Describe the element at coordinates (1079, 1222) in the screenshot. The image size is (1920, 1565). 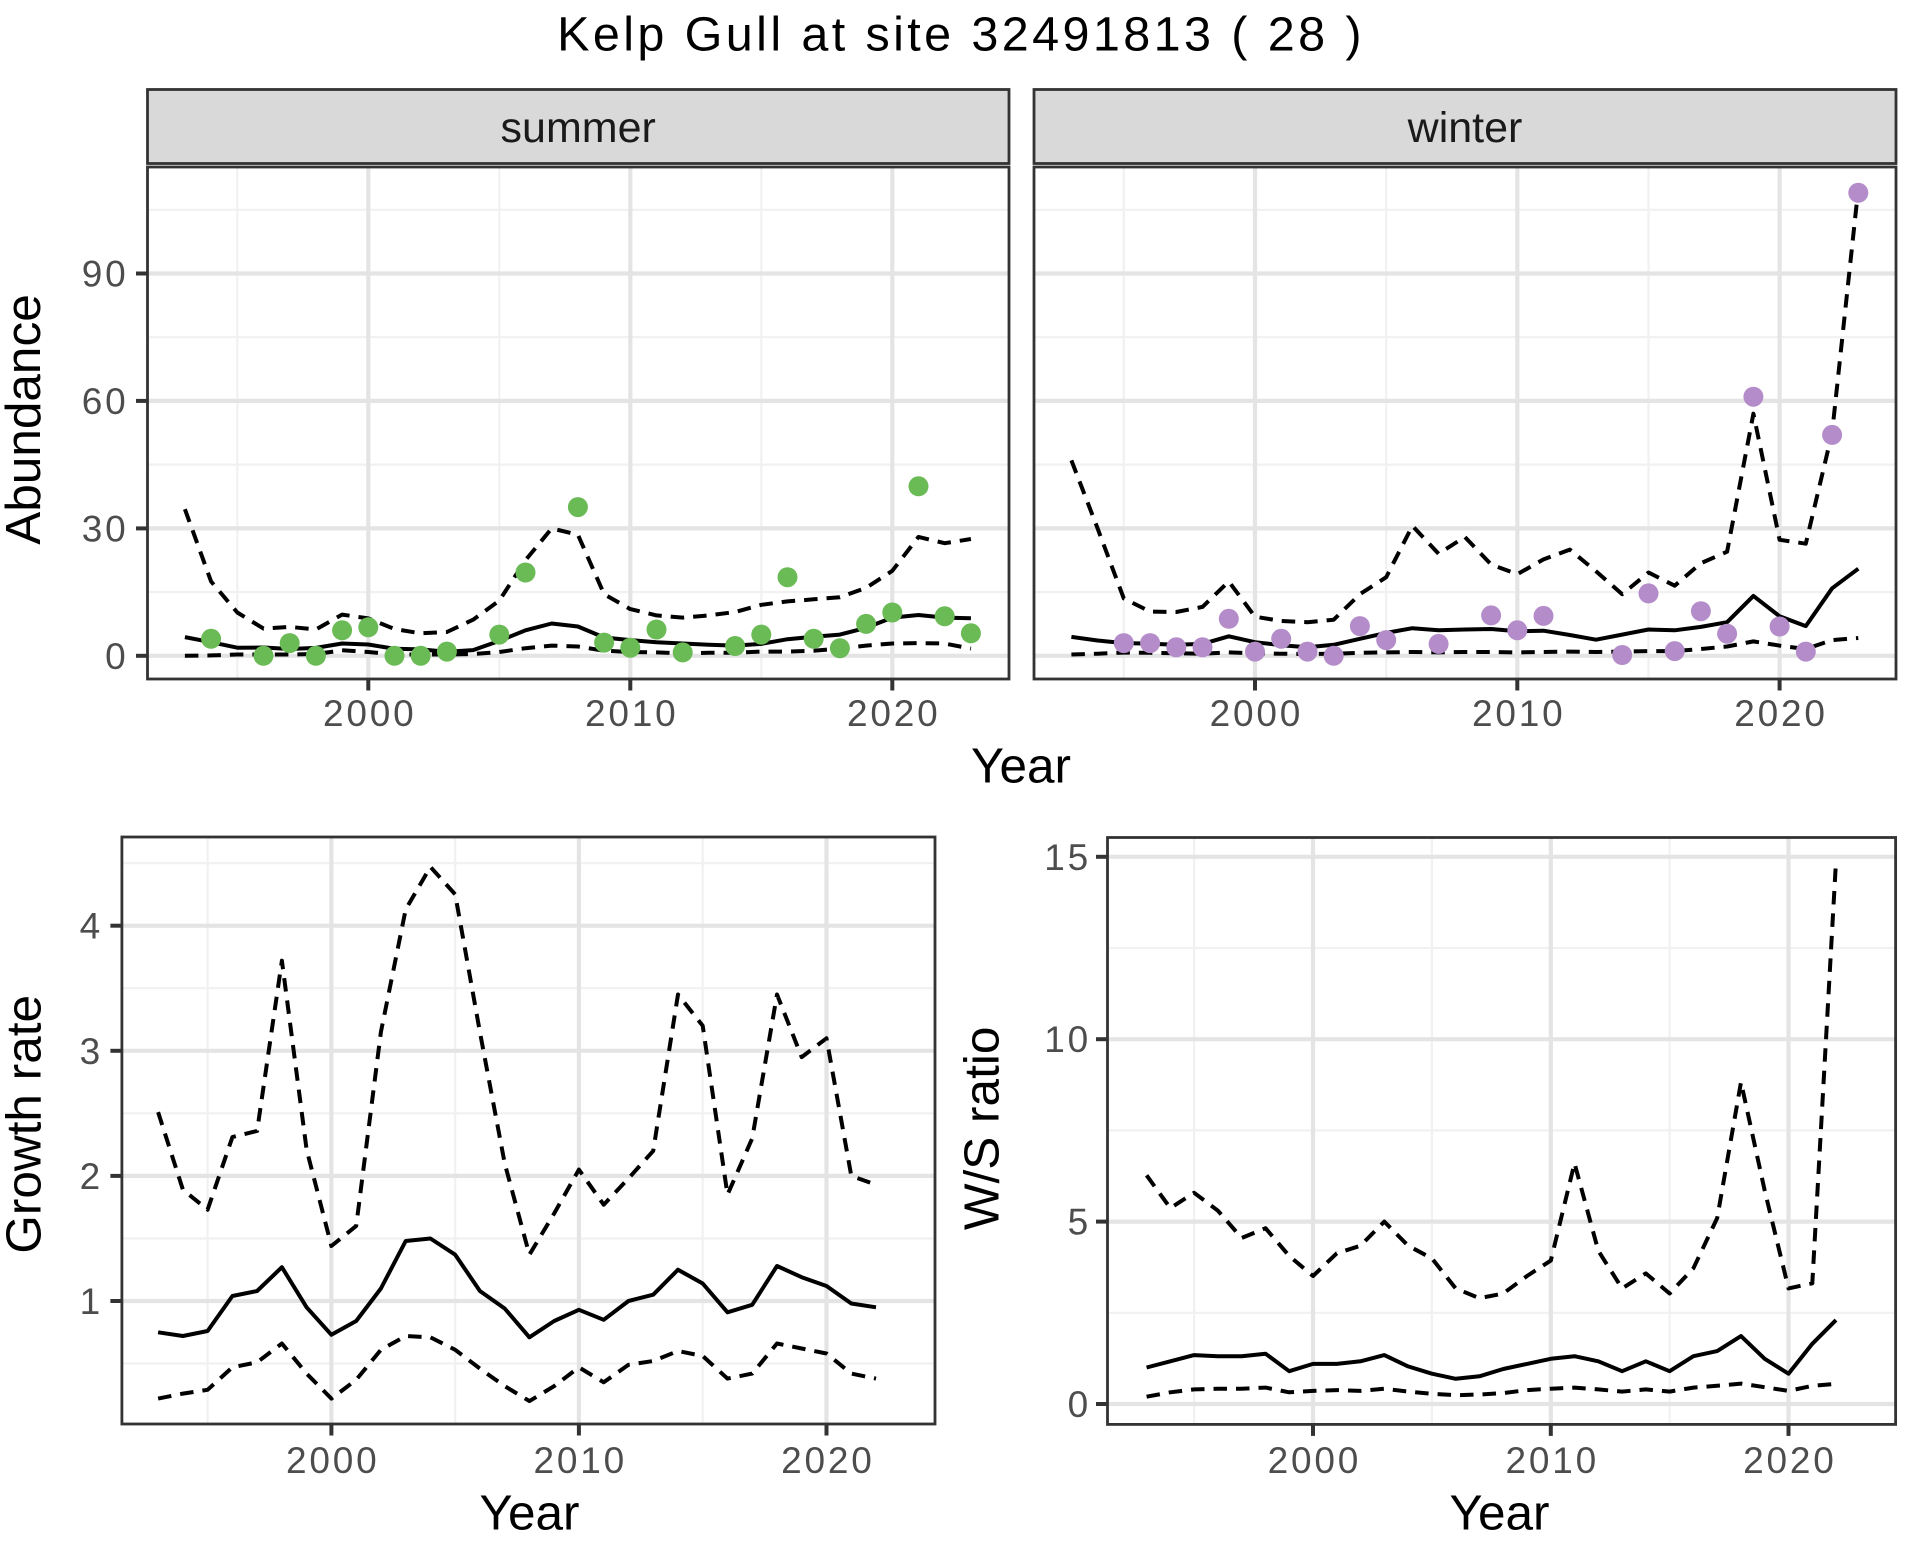
I see `svg-text: 5` at that location.